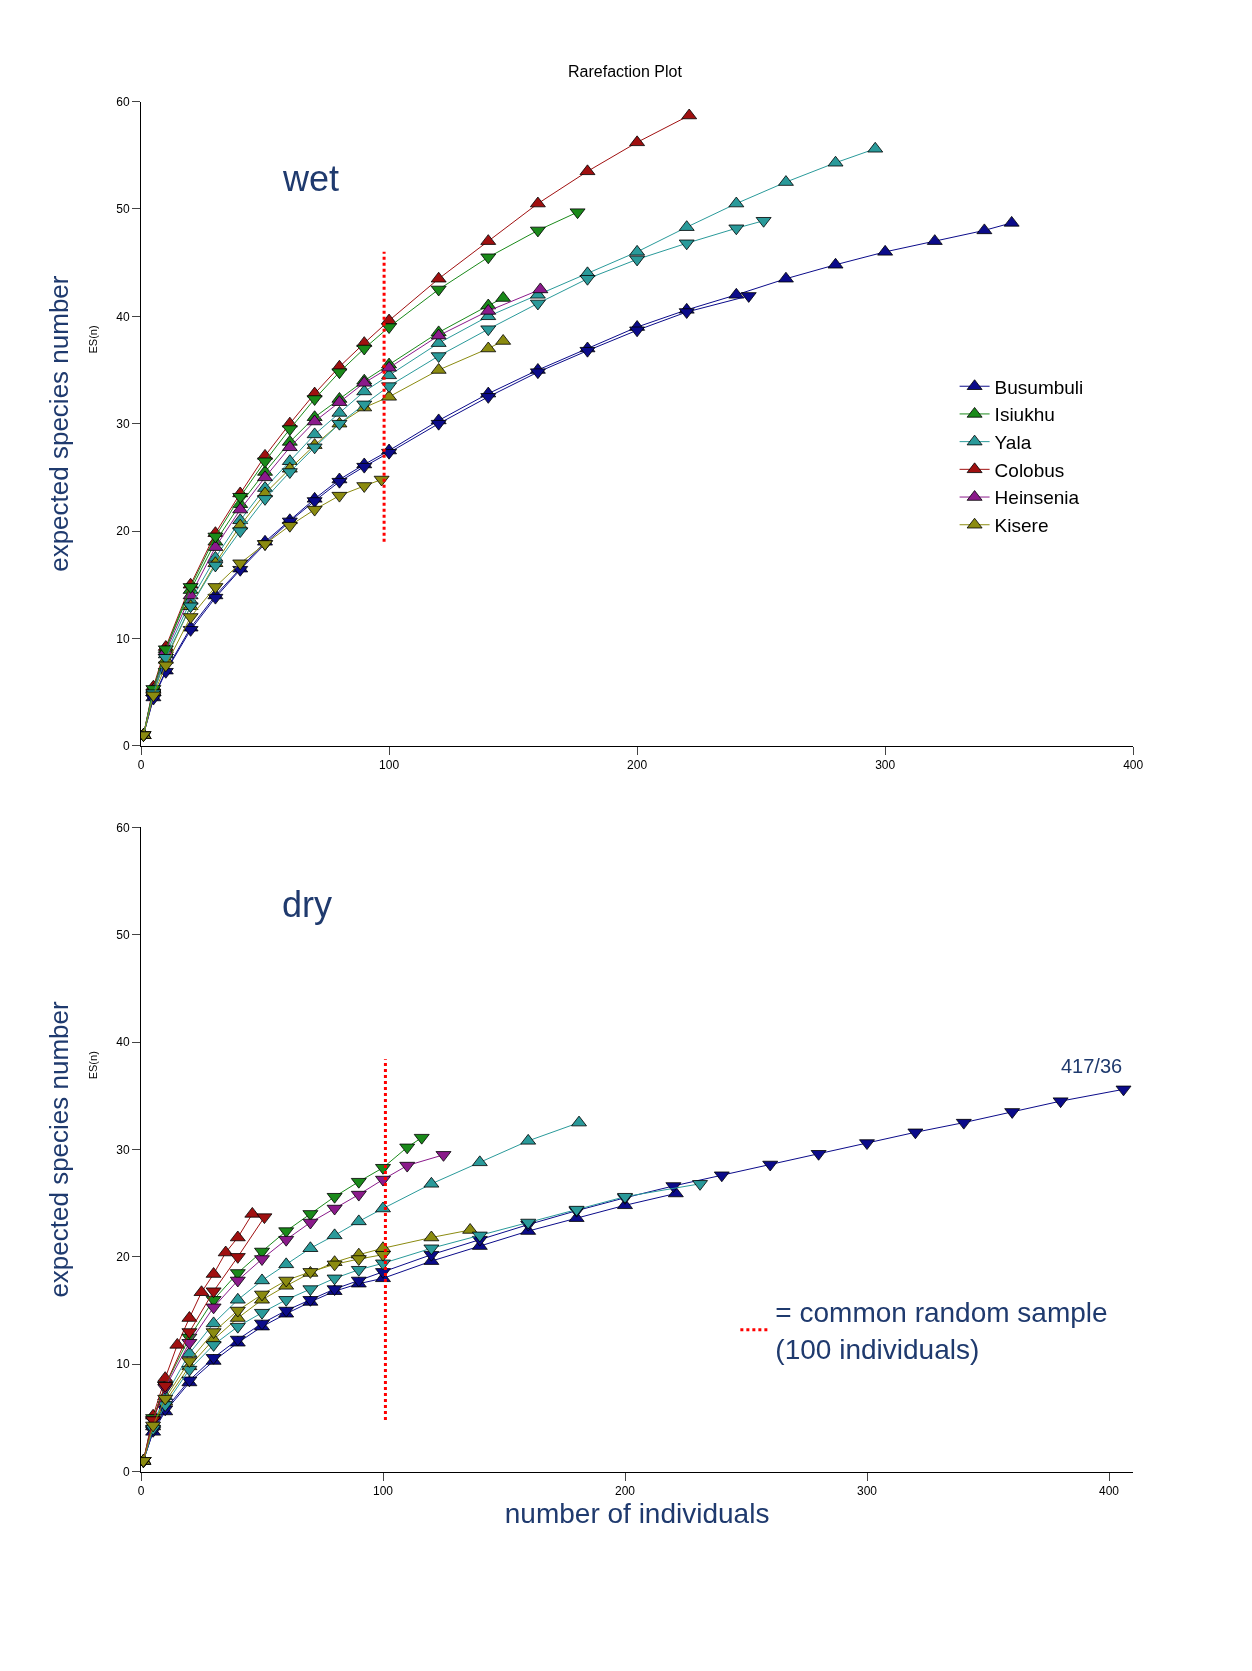  I want to click on legend-label: Busumbuli, so click(1039, 387).